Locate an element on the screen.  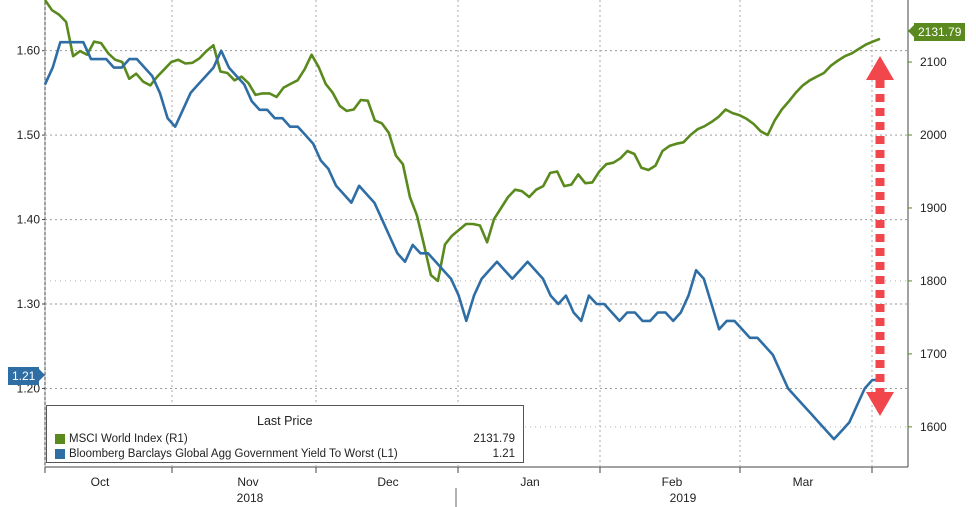
x-tick-label: Mar is located at coordinates (803, 482).